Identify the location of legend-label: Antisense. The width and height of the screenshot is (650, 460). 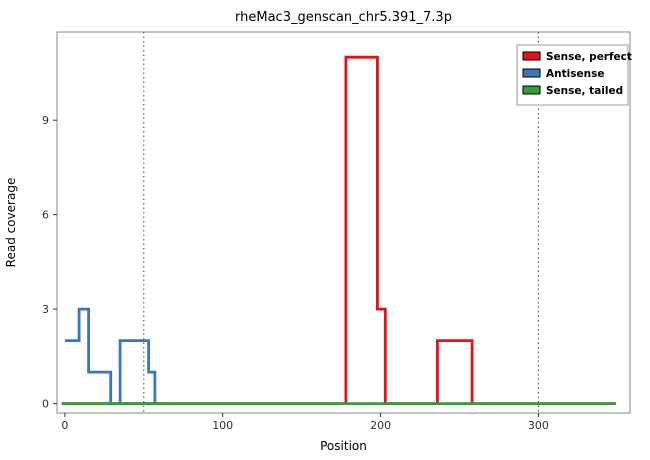
(575, 74).